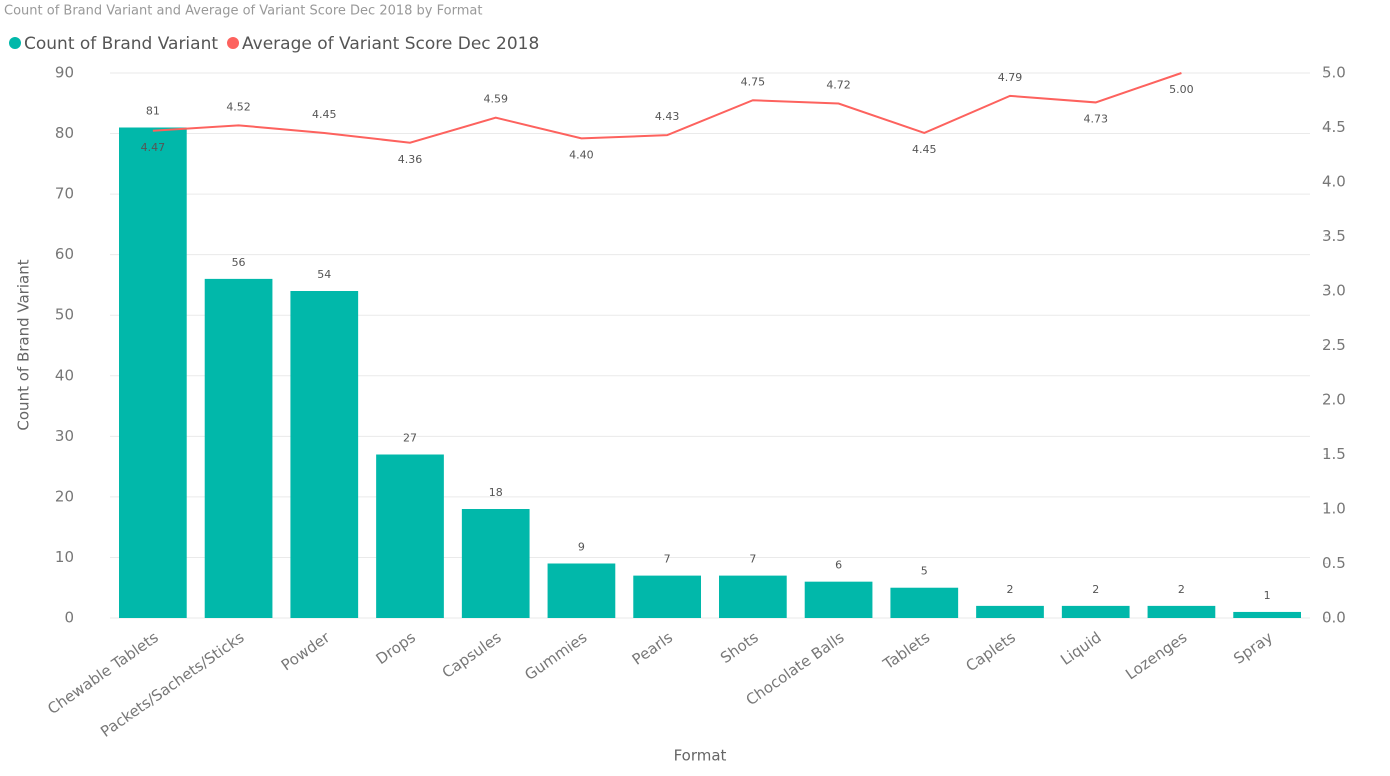 The width and height of the screenshot is (1390, 776). Describe the element at coordinates (1334, 291) in the screenshot. I see `y2-tick-label: 3.0` at that location.